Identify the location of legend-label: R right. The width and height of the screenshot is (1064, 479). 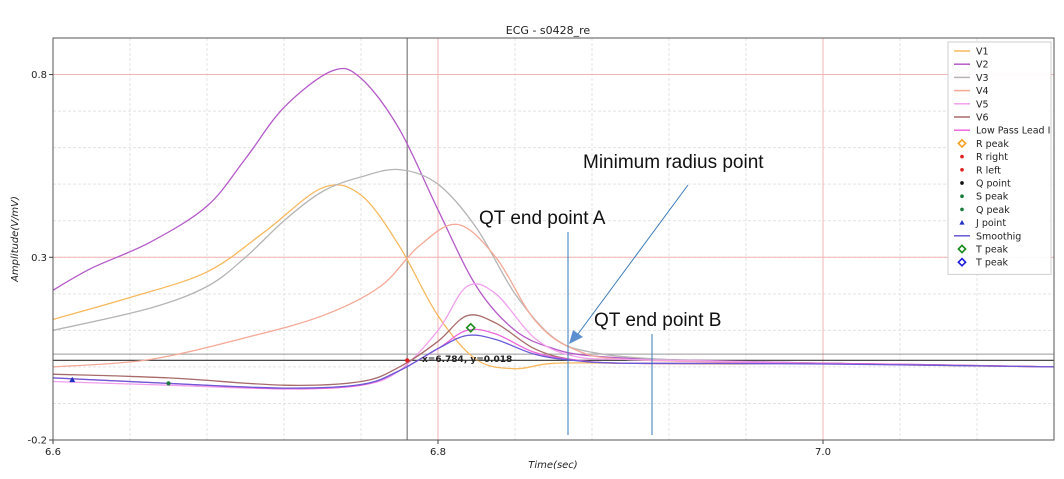
(992, 157).